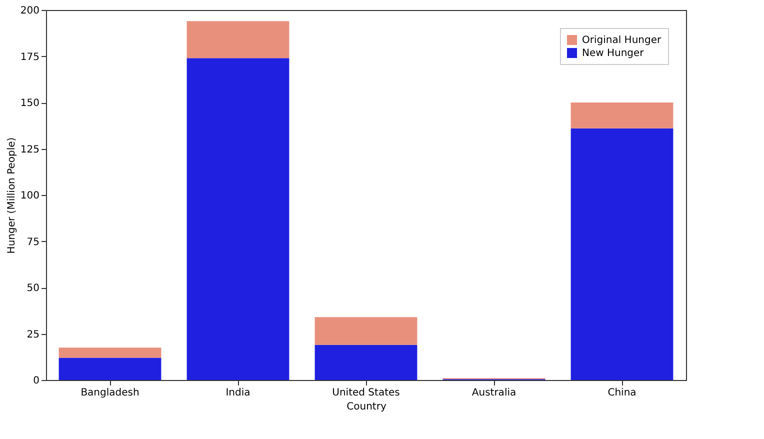 Image resolution: width=764 pixels, height=439 pixels. What do you see at coordinates (366, 393) in the screenshot?
I see `x-tick-label: United States` at bounding box center [366, 393].